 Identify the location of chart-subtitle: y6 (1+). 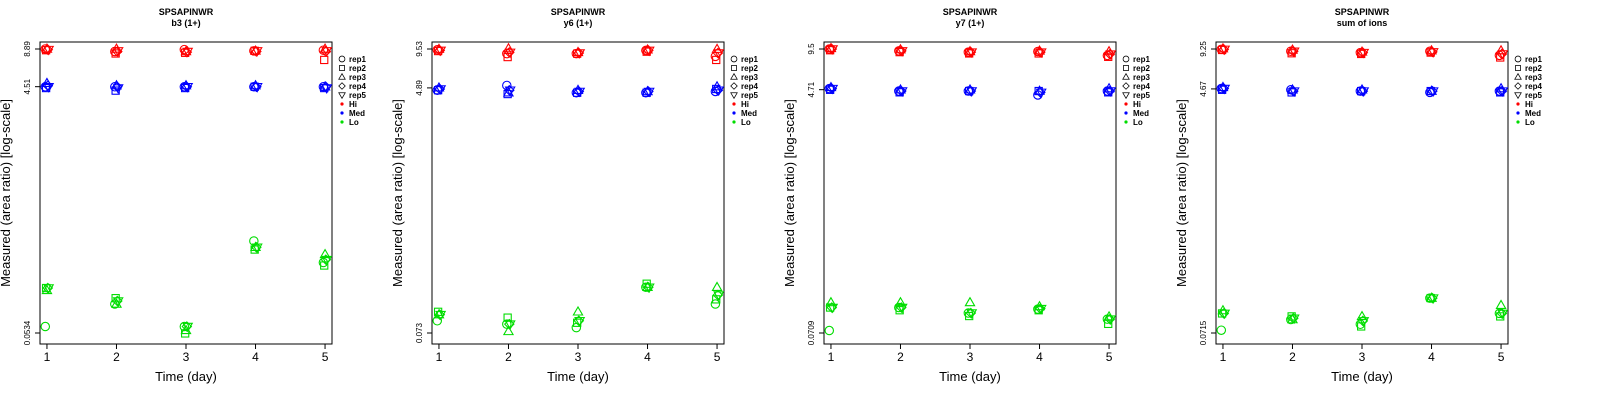
(578, 23).